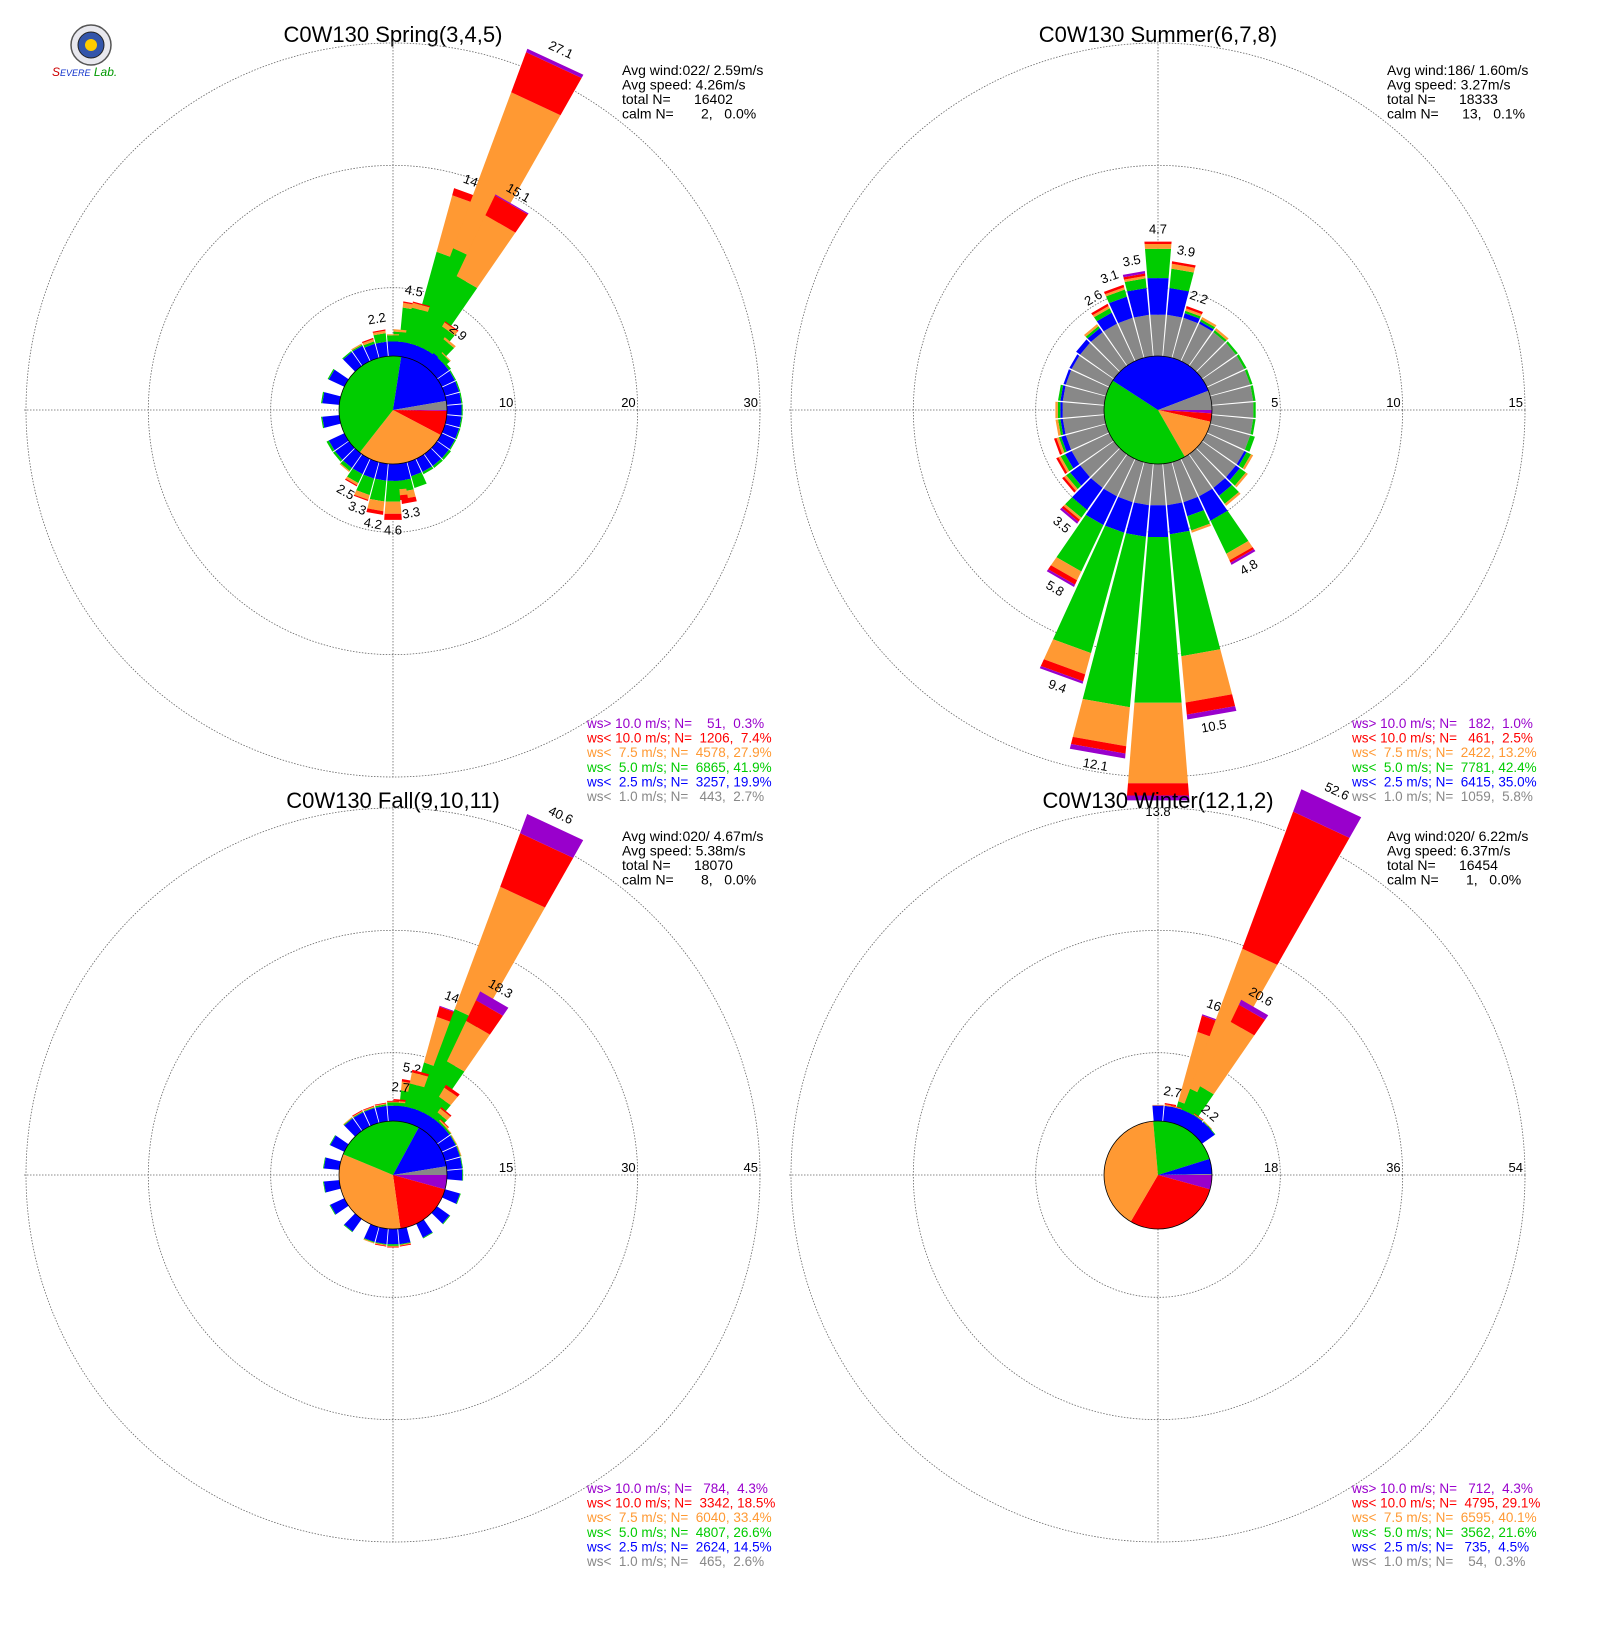 This screenshot has width=1620, height=1640. Describe the element at coordinates (357, 508) in the screenshot. I see `bar-value-label: 3.3` at that location.